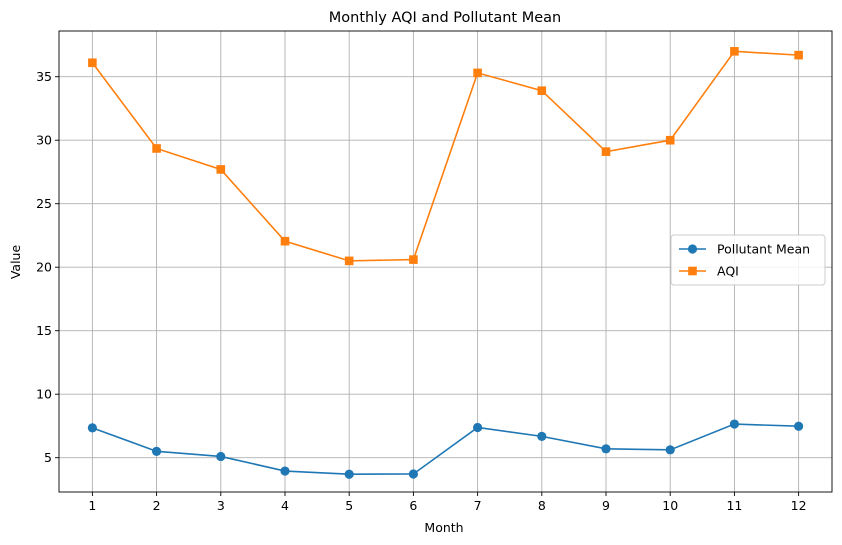 This screenshot has height=545, width=842. I want to click on y-tick-label: 35, so click(44, 76).